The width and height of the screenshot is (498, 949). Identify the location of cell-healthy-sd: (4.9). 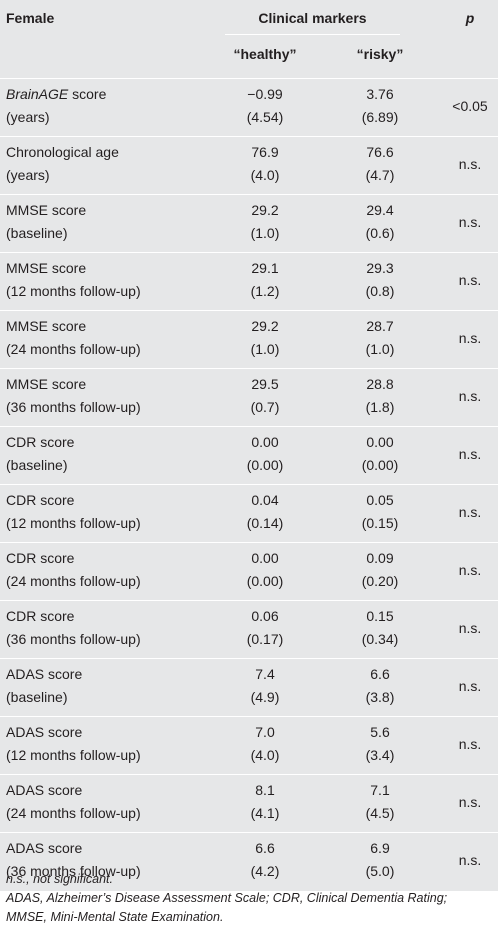
(265, 697).